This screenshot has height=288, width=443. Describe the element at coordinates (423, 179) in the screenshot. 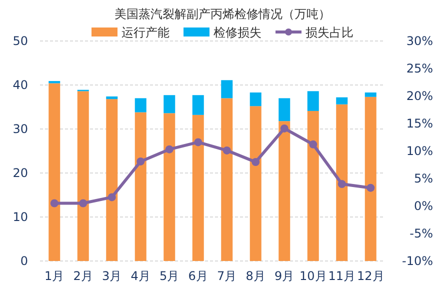

I see `y2-tick-label: 5%` at that location.